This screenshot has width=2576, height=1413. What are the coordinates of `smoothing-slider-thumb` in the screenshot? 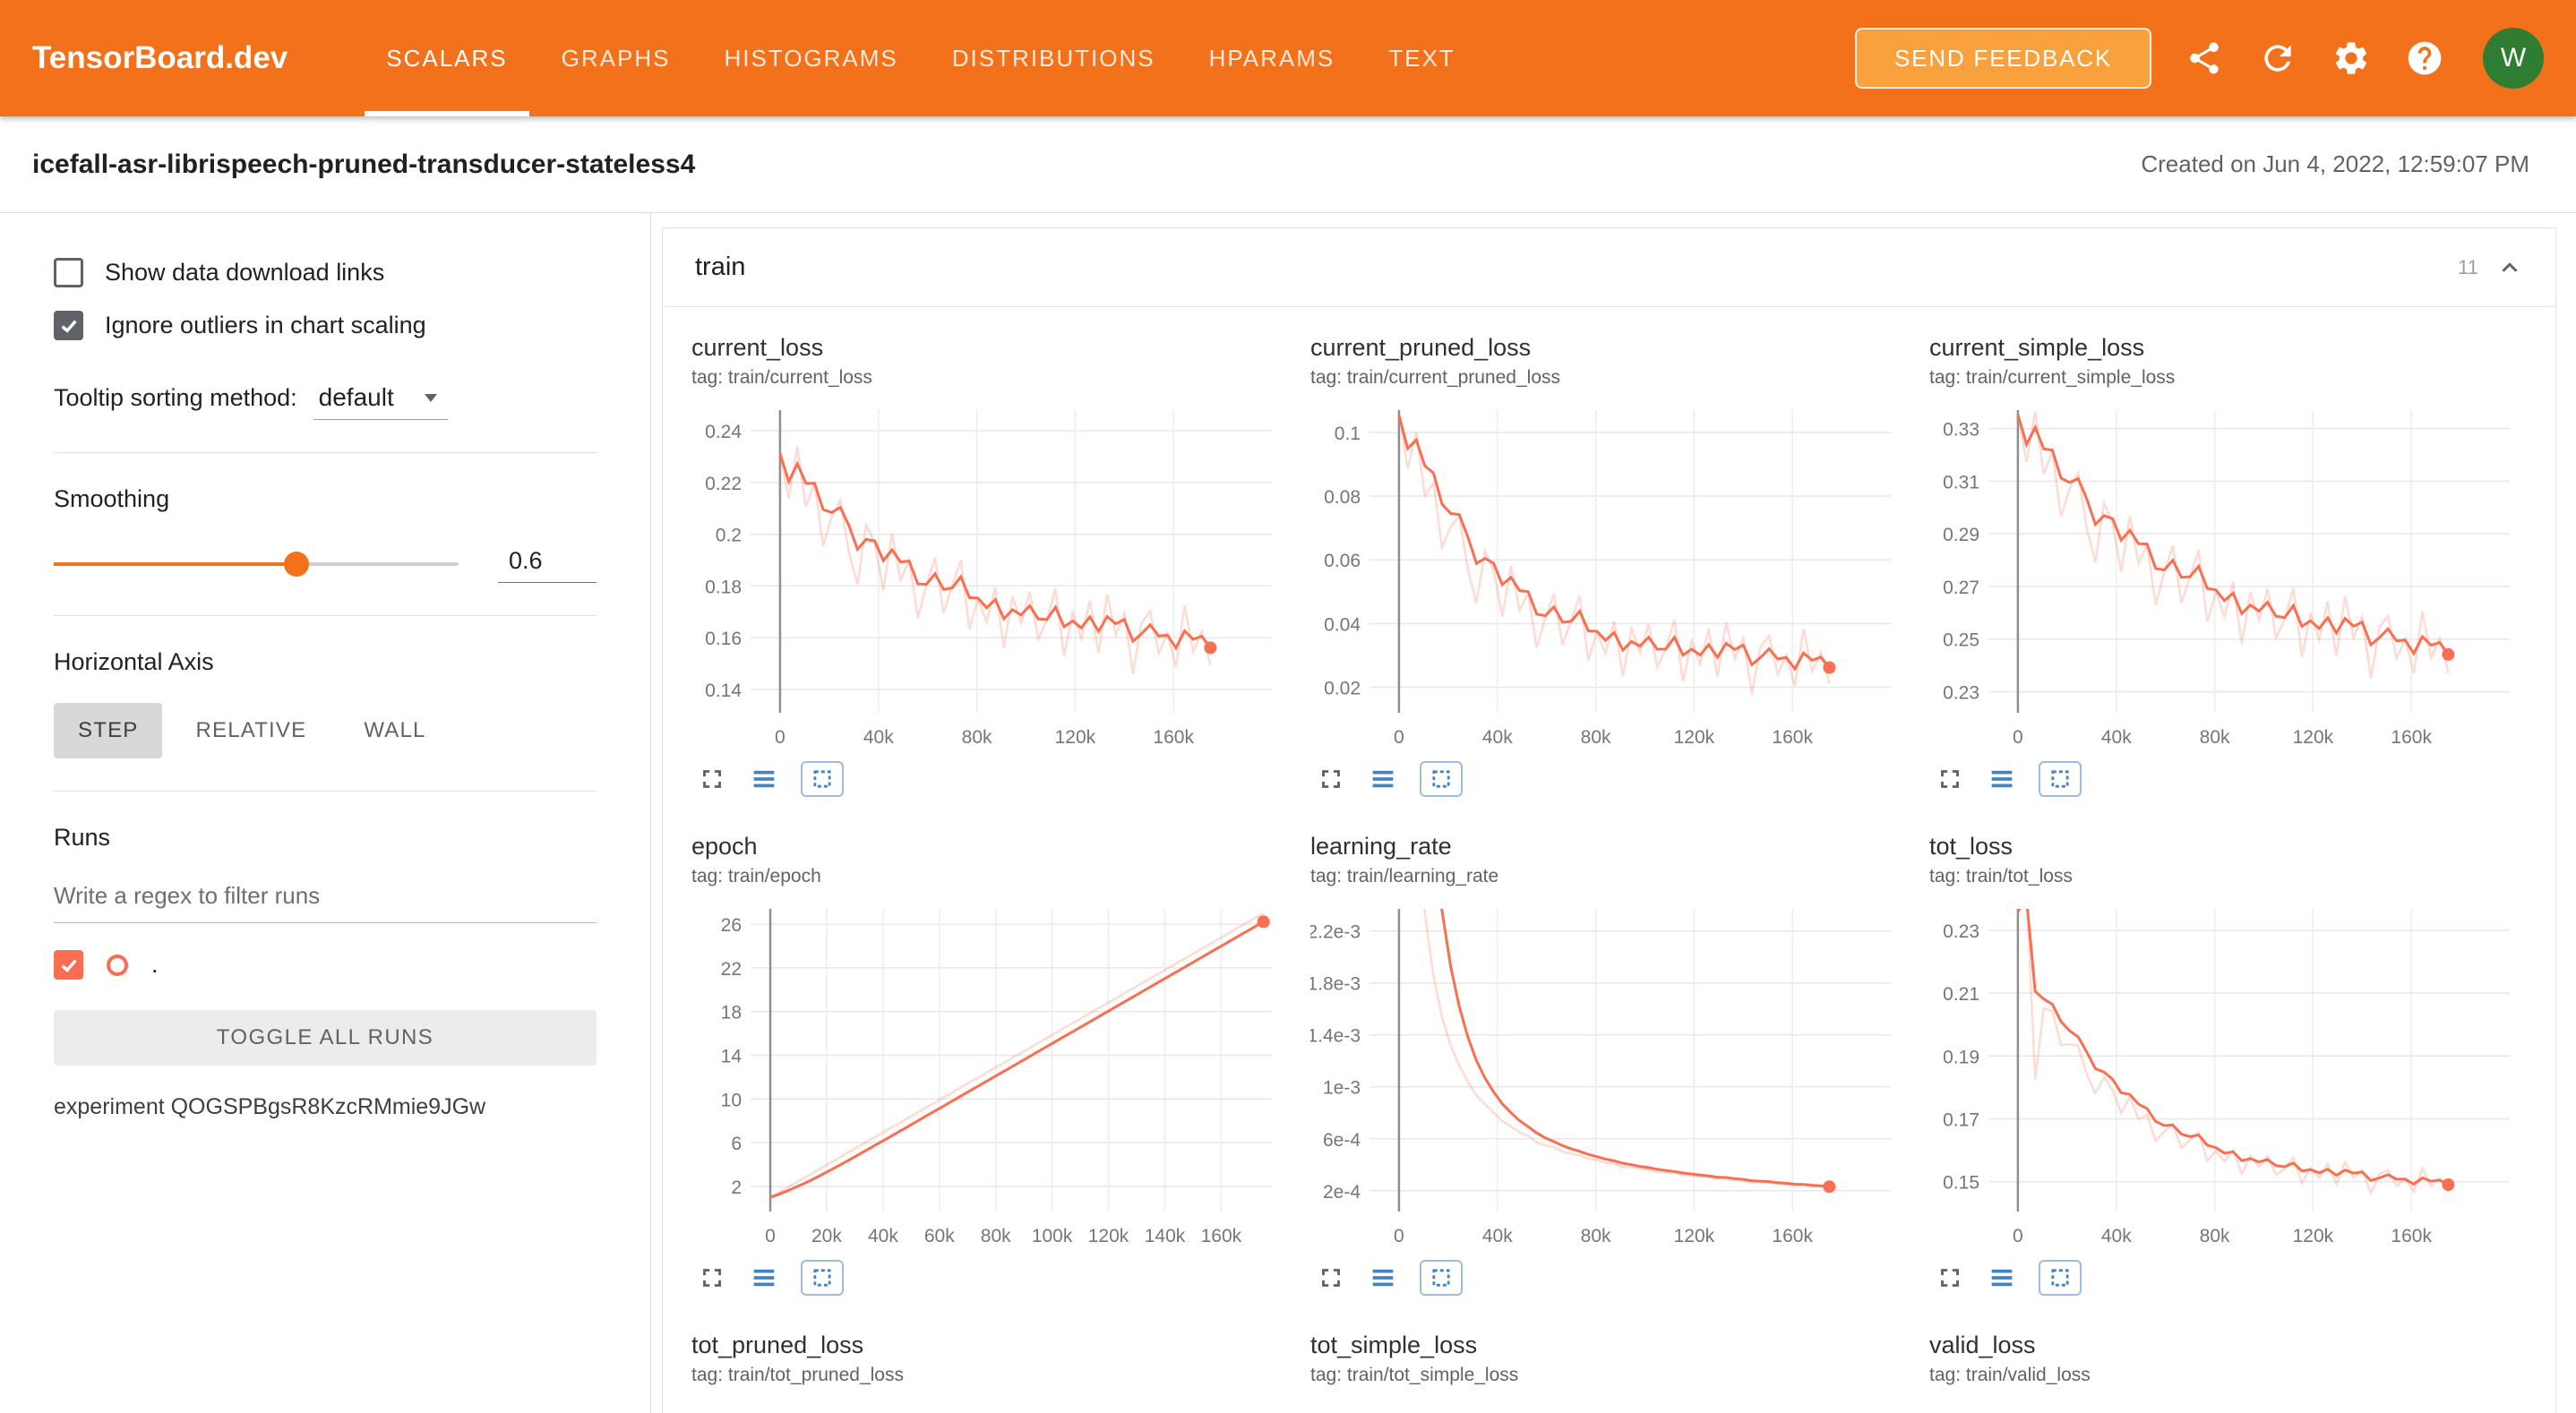 It's located at (297, 564).